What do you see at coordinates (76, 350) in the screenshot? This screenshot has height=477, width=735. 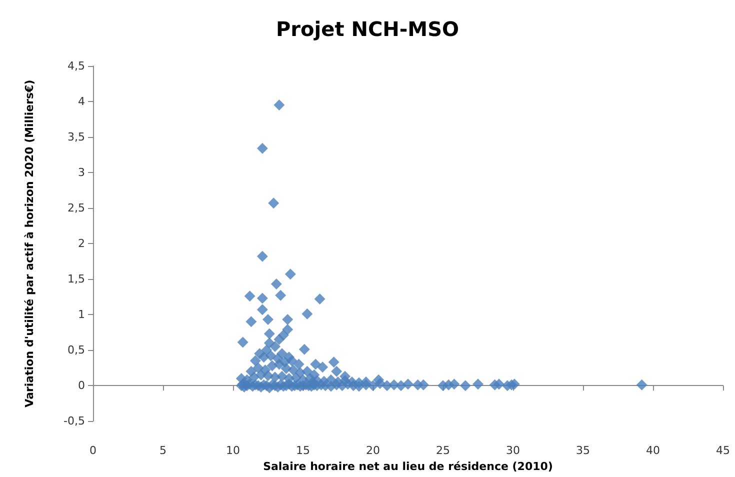 I see `y-tick-label: 0,5` at bounding box center [76, 350].